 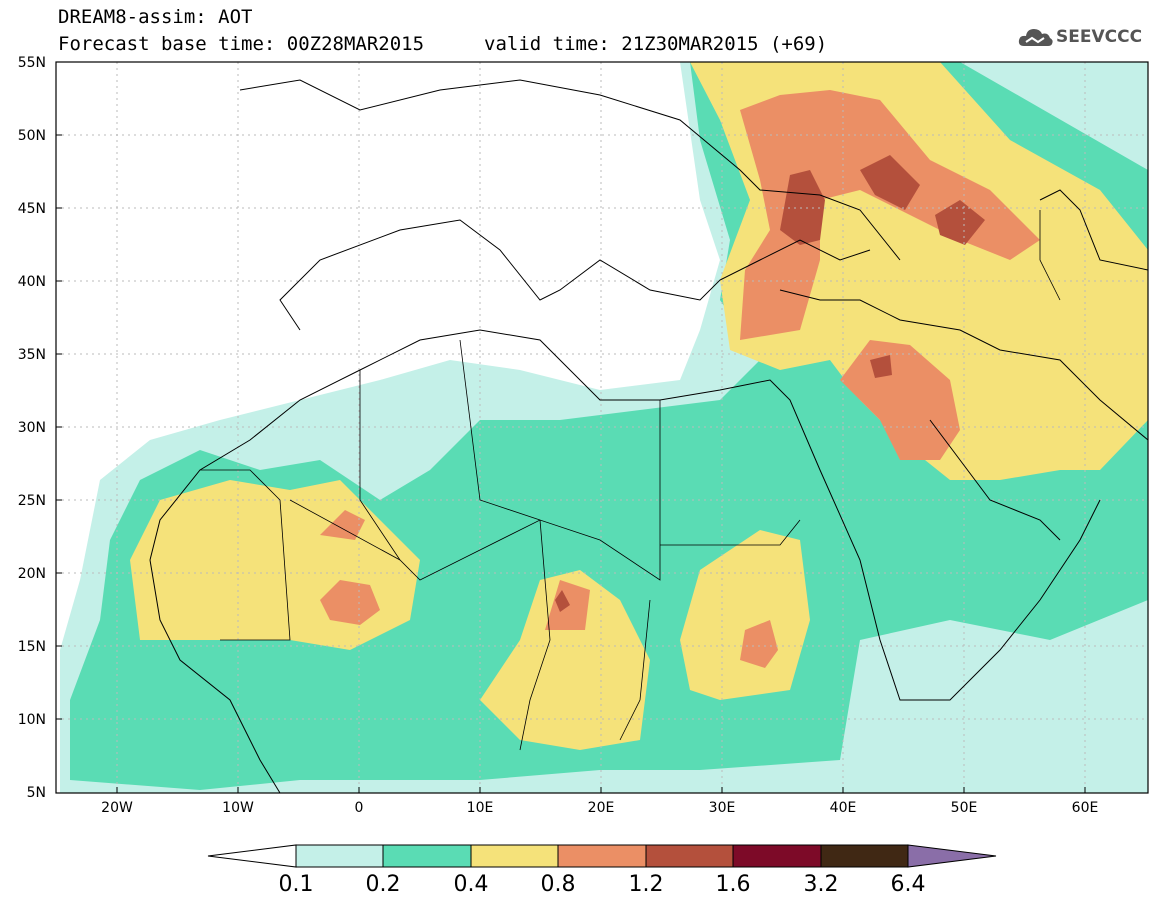 What do you see at coordinates (31, 355) in the screenshot?
I see `lat-label-35n: 35N` at bounding box center [31, 355].